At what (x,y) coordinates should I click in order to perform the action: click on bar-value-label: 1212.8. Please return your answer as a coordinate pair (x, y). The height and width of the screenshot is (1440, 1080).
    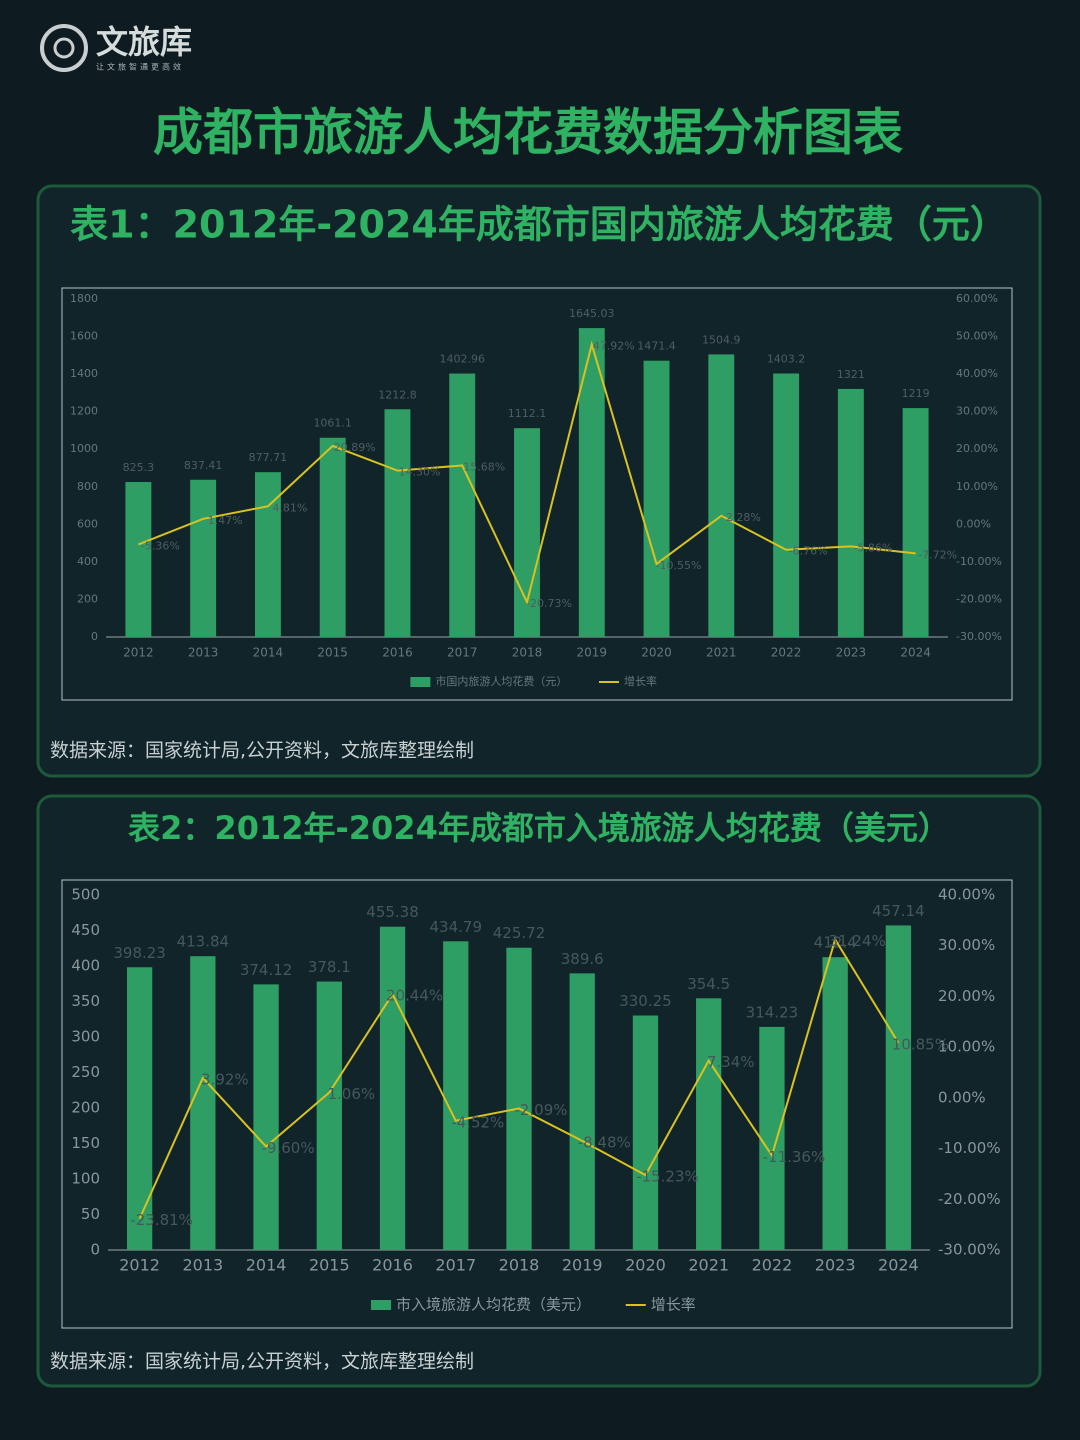
    Looking at the image, I should click on (397, 394).